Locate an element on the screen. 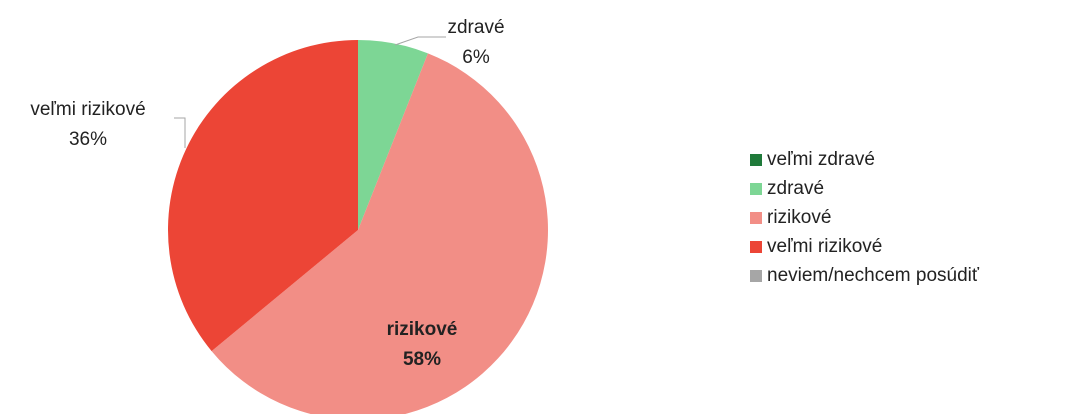 Image resolution: width=1069 pixels, height=414 pixels. legend-label: veľmi rizikové is located at coordinates (824, 246).